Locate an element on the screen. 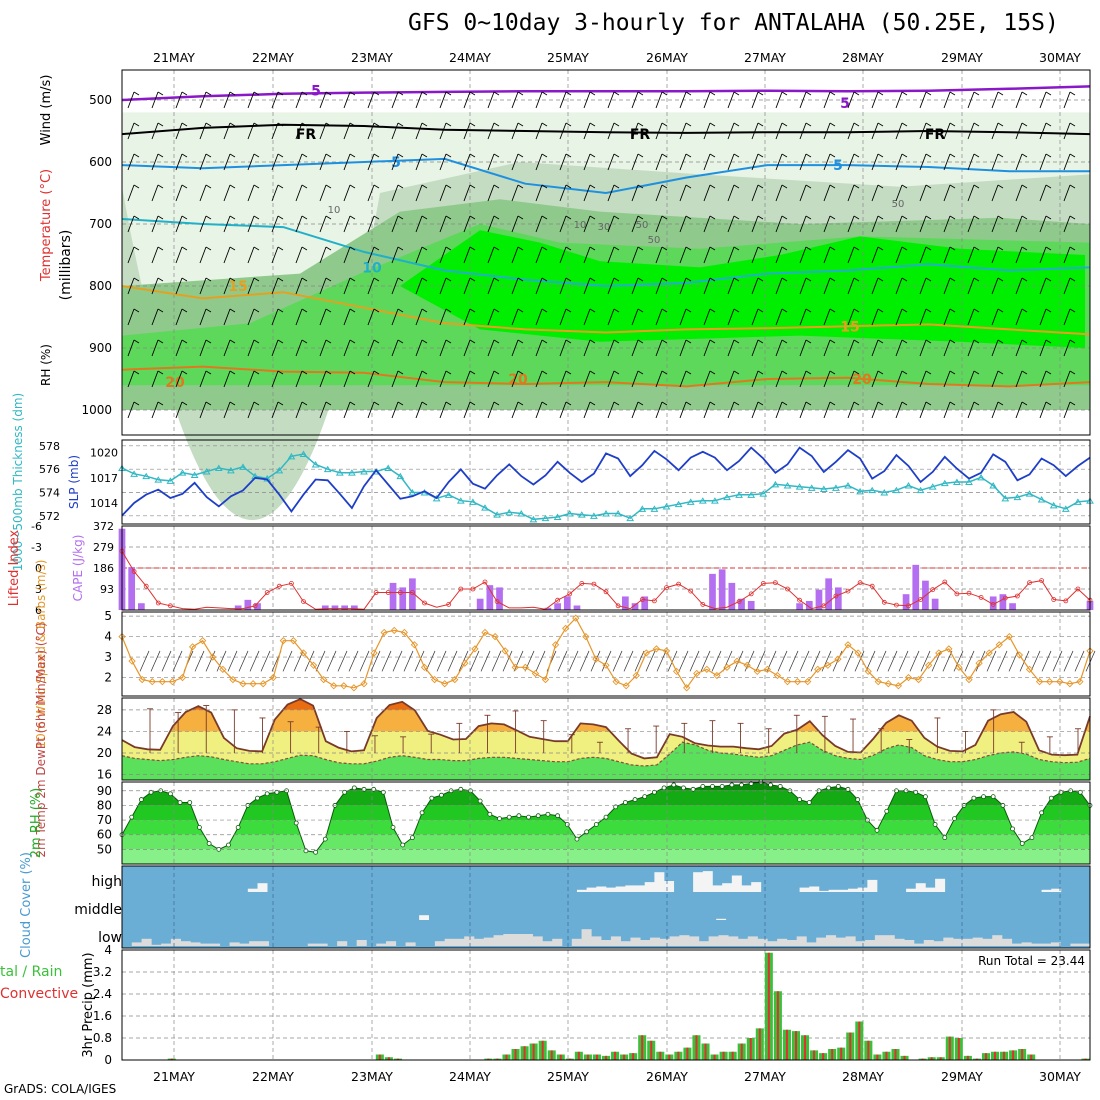 Image resolution: width=1100 pixels, height=1100 pixels. isotherm-fr is located at coordinates (606, 129).